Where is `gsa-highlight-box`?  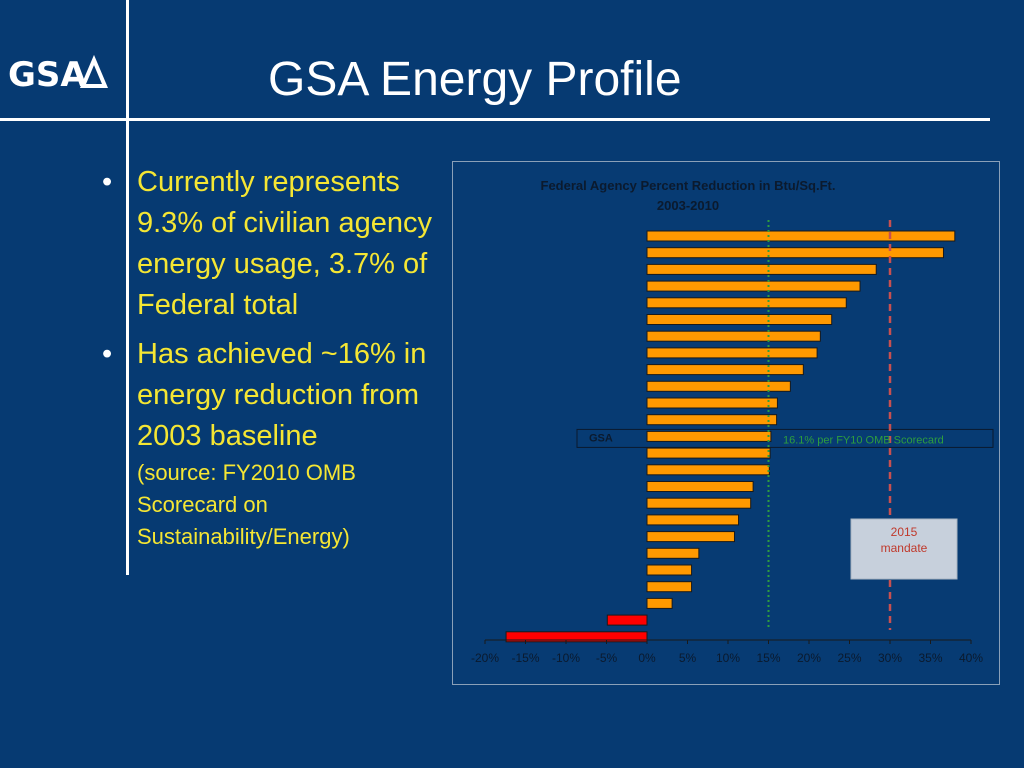 gsa-highlight-box is located at coordinates (785, 438).